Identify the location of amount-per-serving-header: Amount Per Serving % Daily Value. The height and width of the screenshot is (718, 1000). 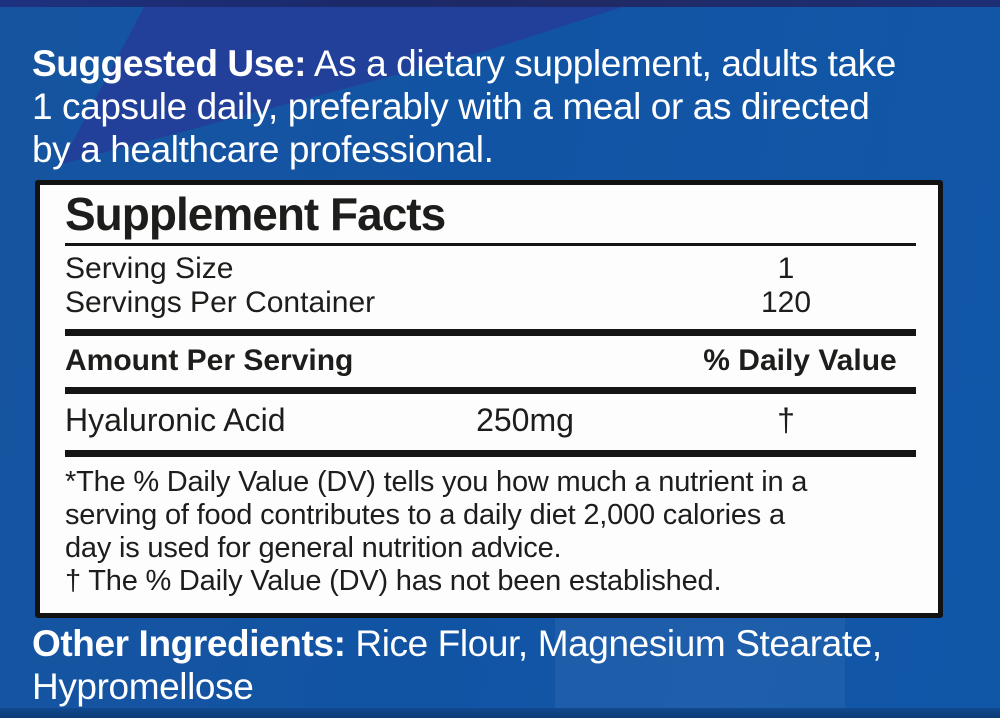
(490, 361).